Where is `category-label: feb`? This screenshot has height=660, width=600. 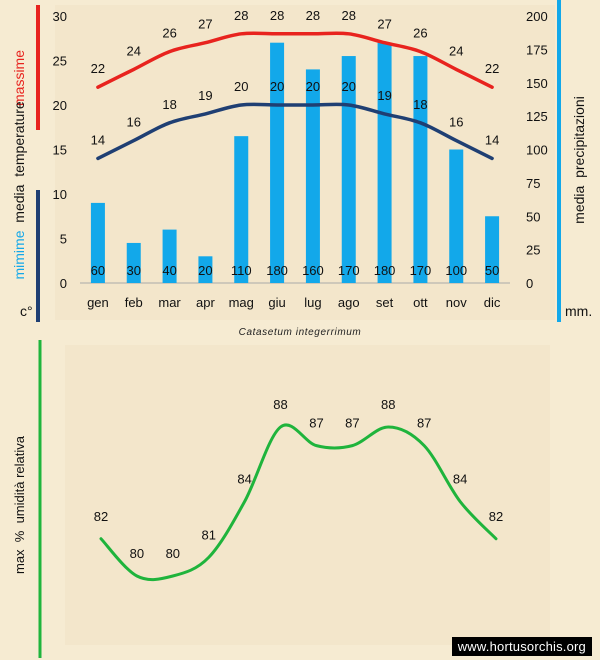 category-label: feb is located at coordinates (134, 302).